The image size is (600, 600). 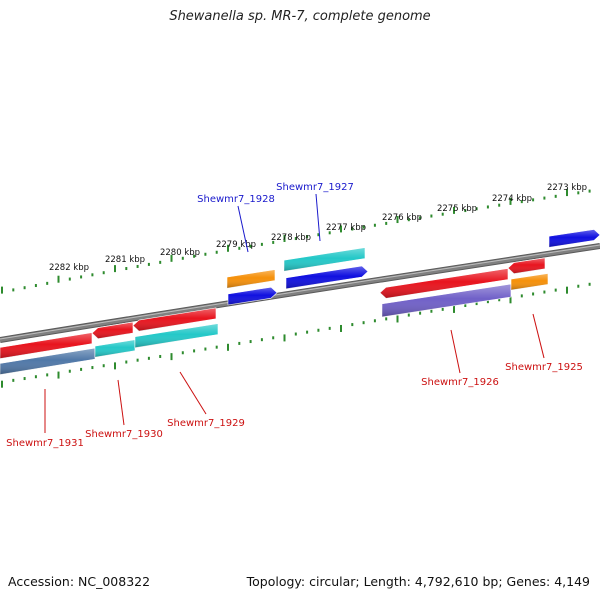 I want to click on ruler-label: 2277 kbp, so click(x=346, y=228).